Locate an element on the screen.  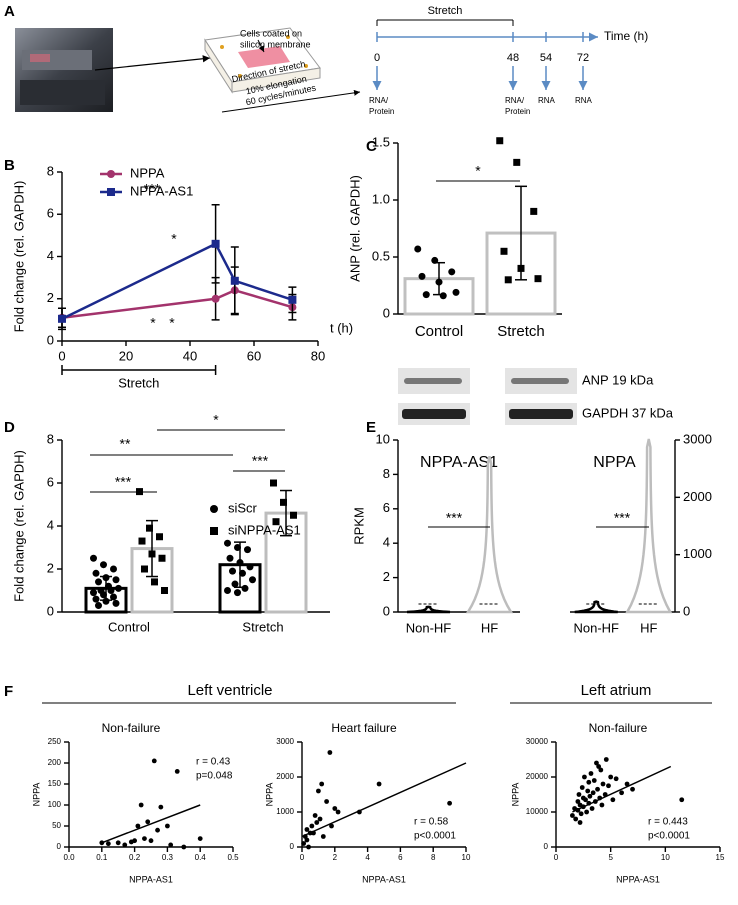
x-tick-label: 0.0 is located at coordinates (69, 857).